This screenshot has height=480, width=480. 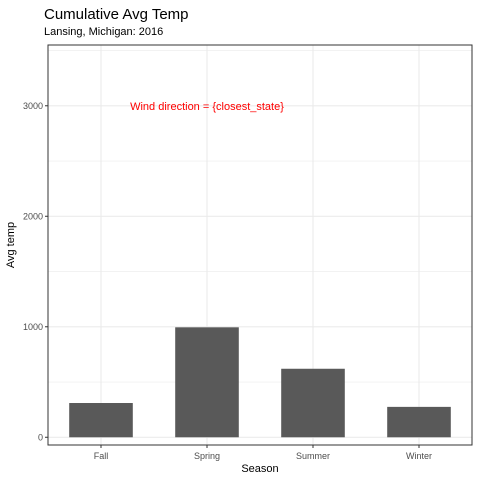 What do you see at coordinates (103, 32) in the screenshot?
I see `chart-subtitle: Lansing, Michigan: 2016` at bounding box center [103, 32].